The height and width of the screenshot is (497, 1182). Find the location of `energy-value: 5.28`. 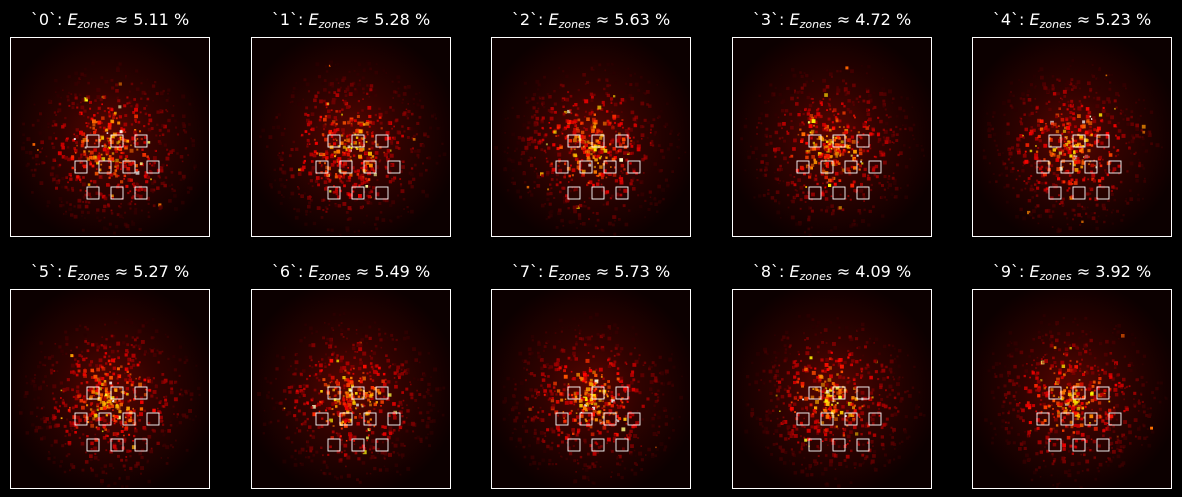

energy-value: 5.28 is located at coordinates (392, 19).